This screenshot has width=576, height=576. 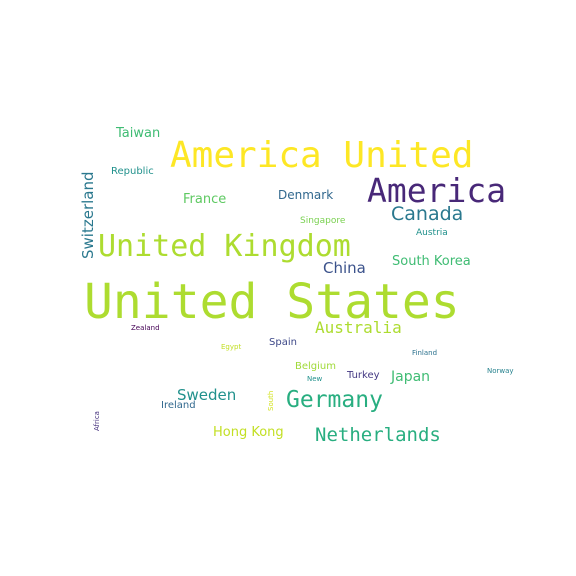 What do you see at coordinates (323, 221) in the screenshot?
I see `word-singapore: Singapore` at bounding box center [323, 221].